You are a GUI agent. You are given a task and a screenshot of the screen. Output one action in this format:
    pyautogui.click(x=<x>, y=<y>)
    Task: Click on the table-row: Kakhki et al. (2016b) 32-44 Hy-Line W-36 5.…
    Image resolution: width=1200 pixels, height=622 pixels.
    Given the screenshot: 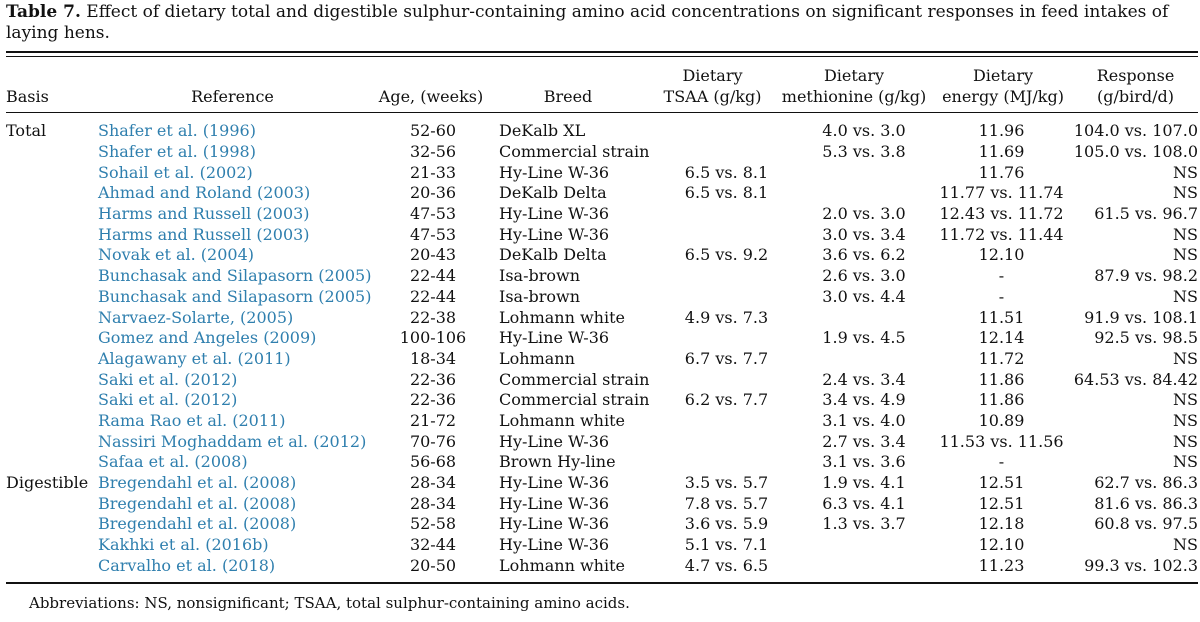 What is the action you would take?
    pyautogui.click(x=602, y=545)
    